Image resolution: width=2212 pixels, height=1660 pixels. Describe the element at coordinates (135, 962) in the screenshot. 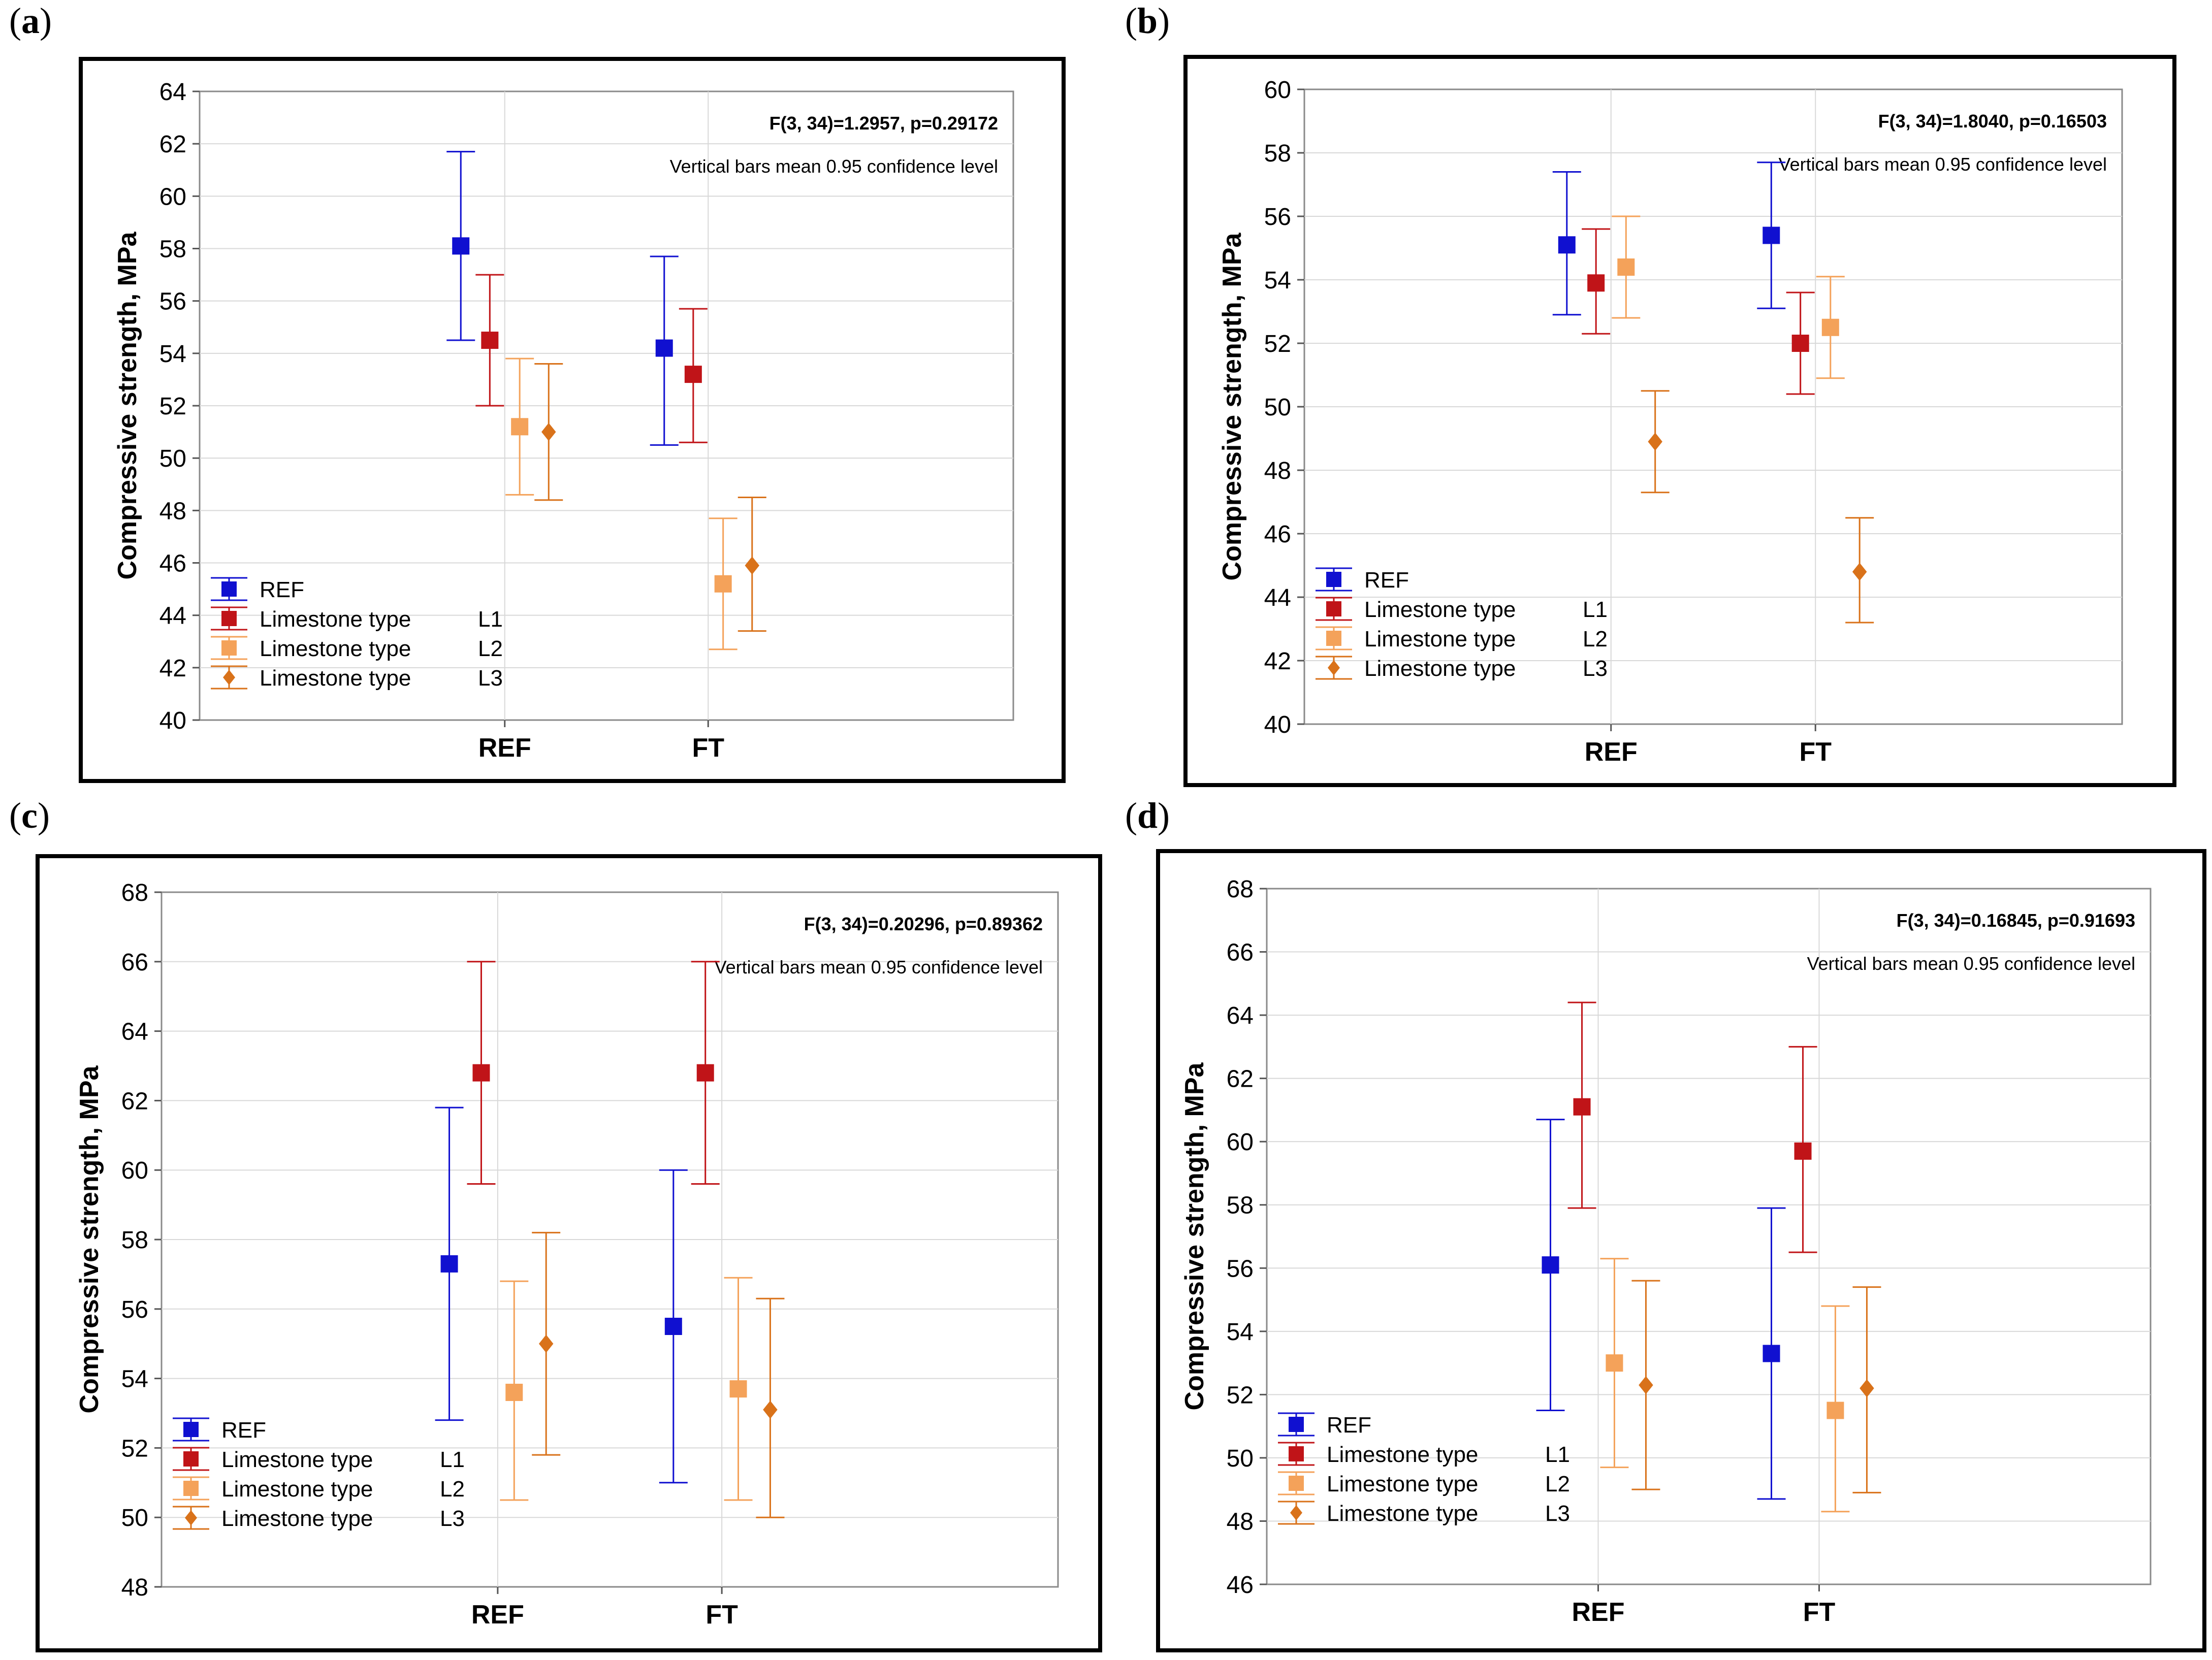

I see `y-tick-label: 66` at that location.